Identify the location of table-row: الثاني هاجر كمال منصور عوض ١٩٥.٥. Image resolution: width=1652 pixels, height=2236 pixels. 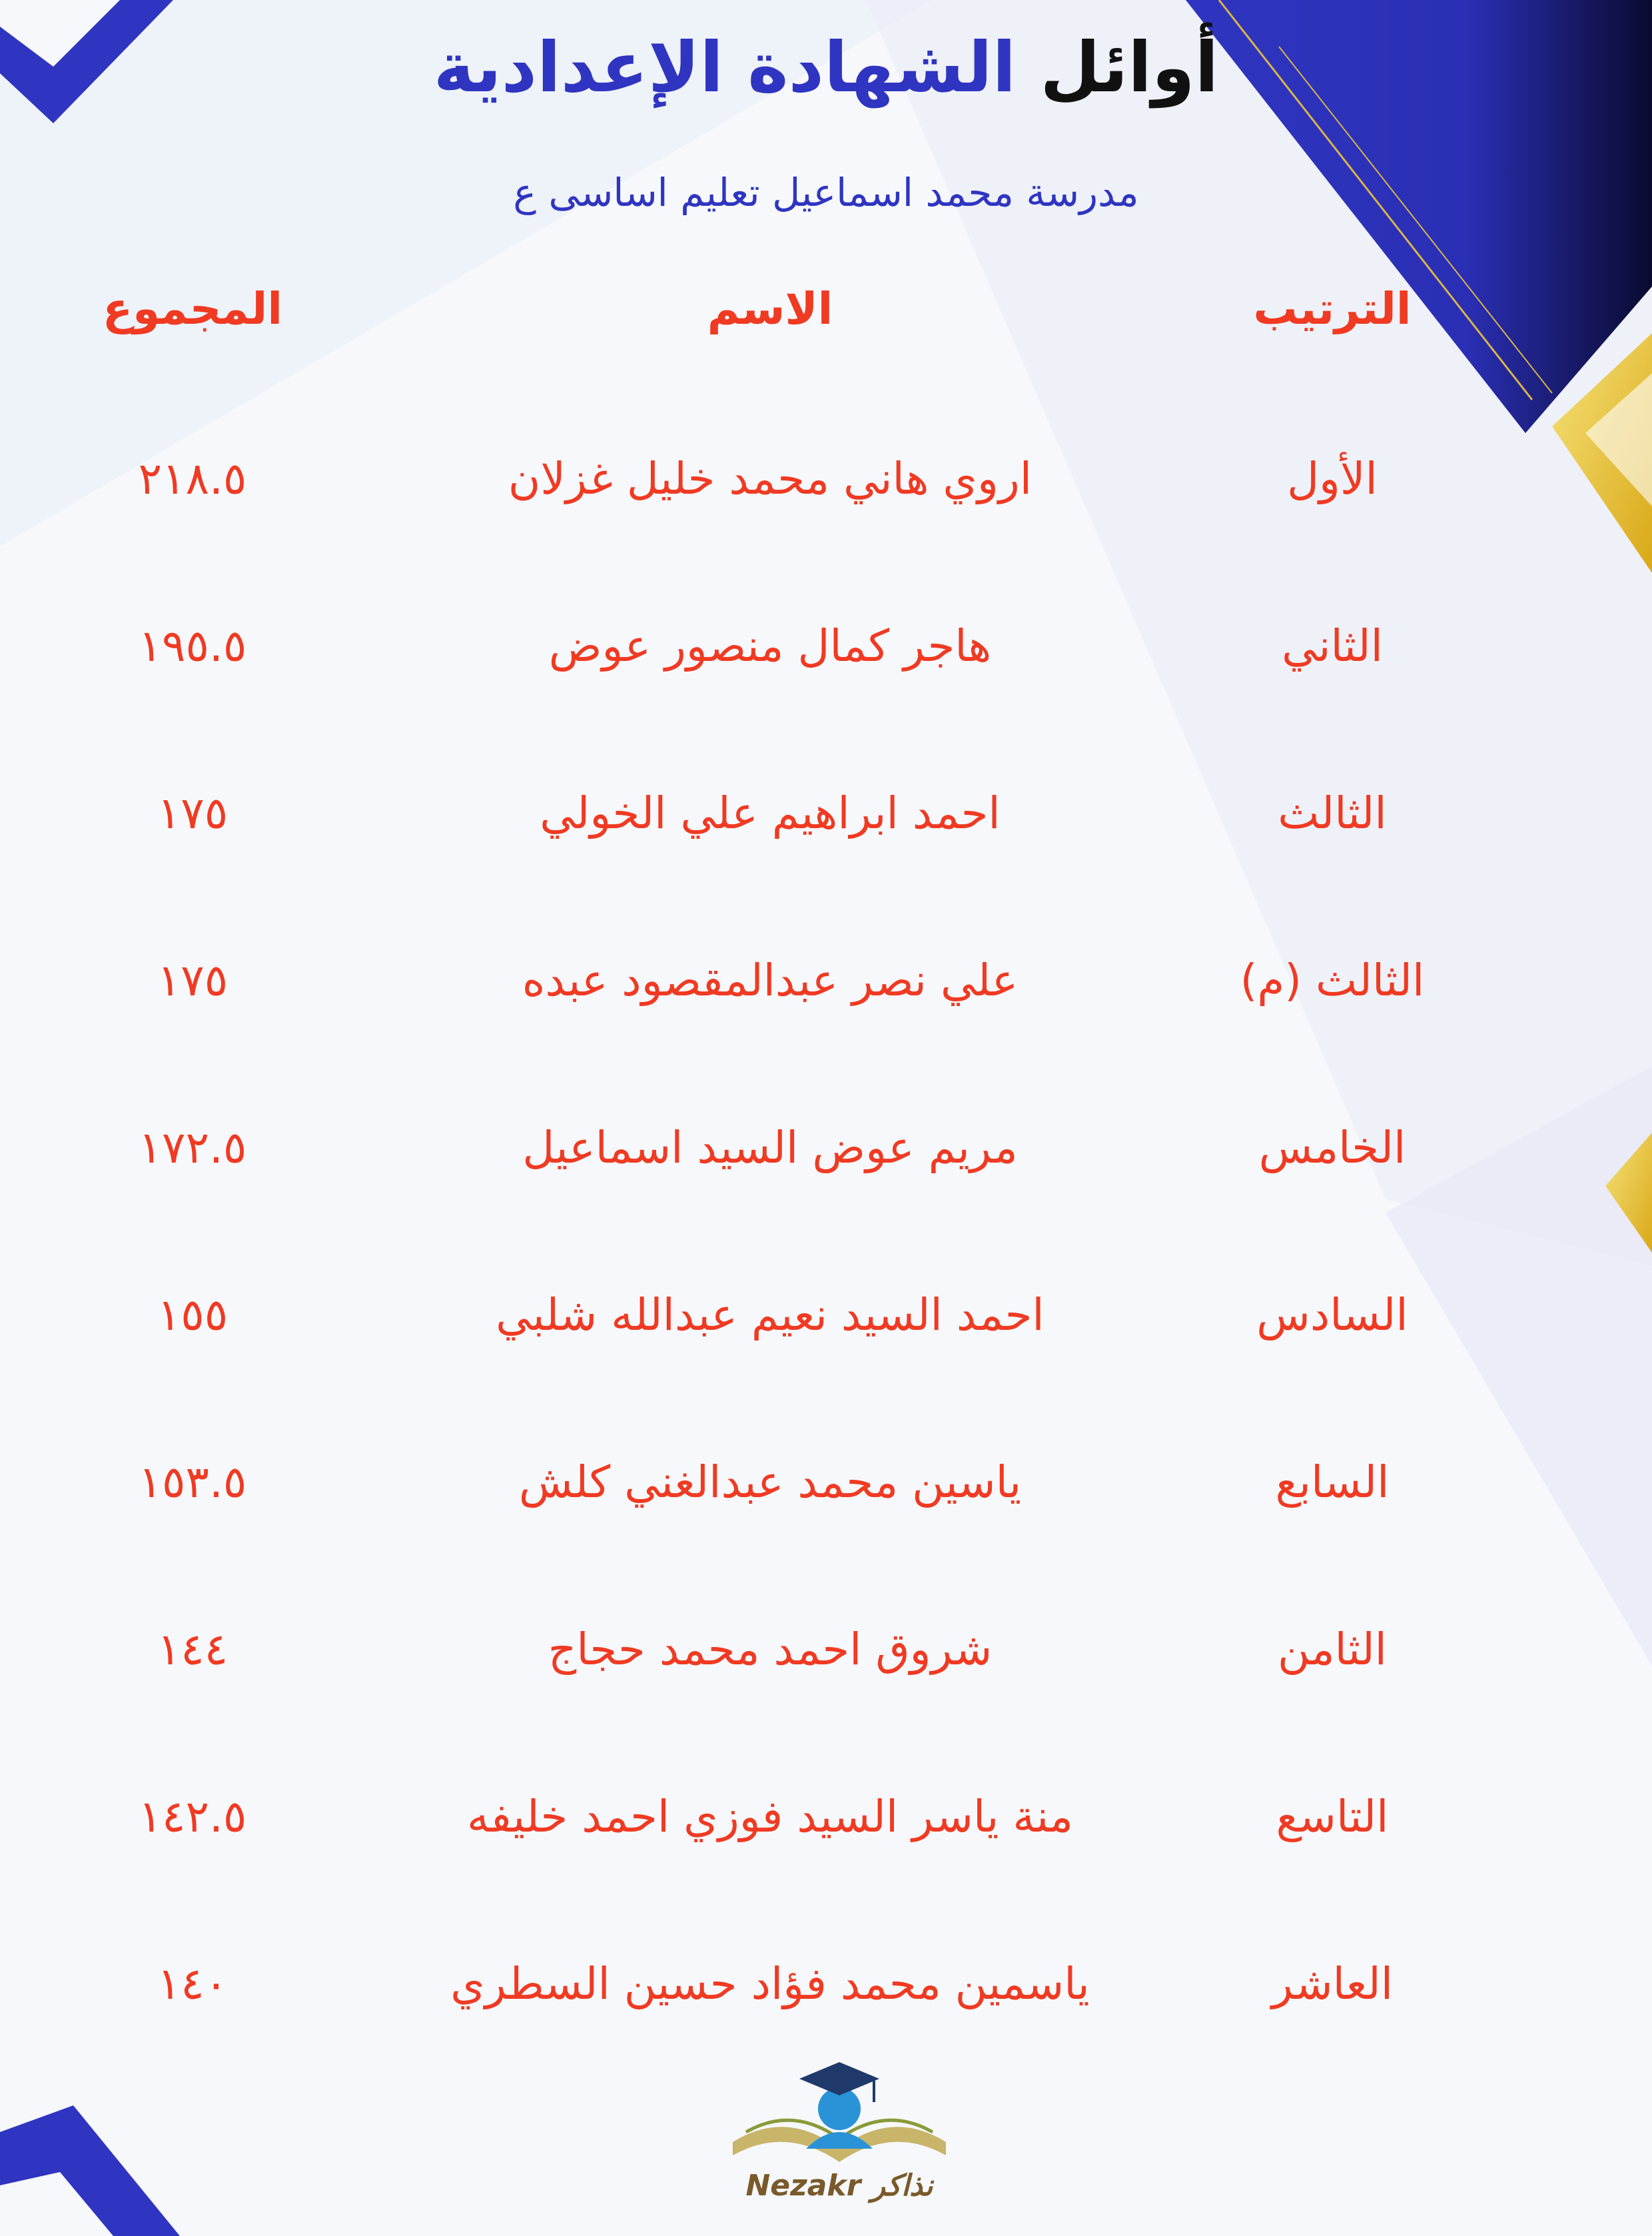
(826, 660).